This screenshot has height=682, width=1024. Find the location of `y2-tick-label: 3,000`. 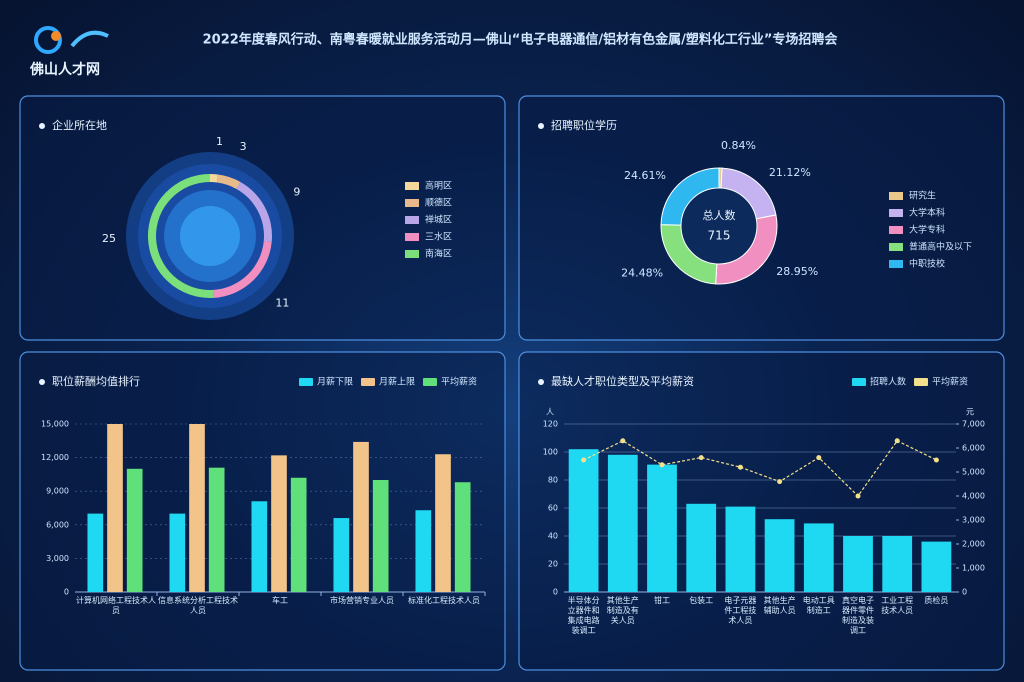

y2-tick-label: 3,000 is located at coordinates (973, 520).